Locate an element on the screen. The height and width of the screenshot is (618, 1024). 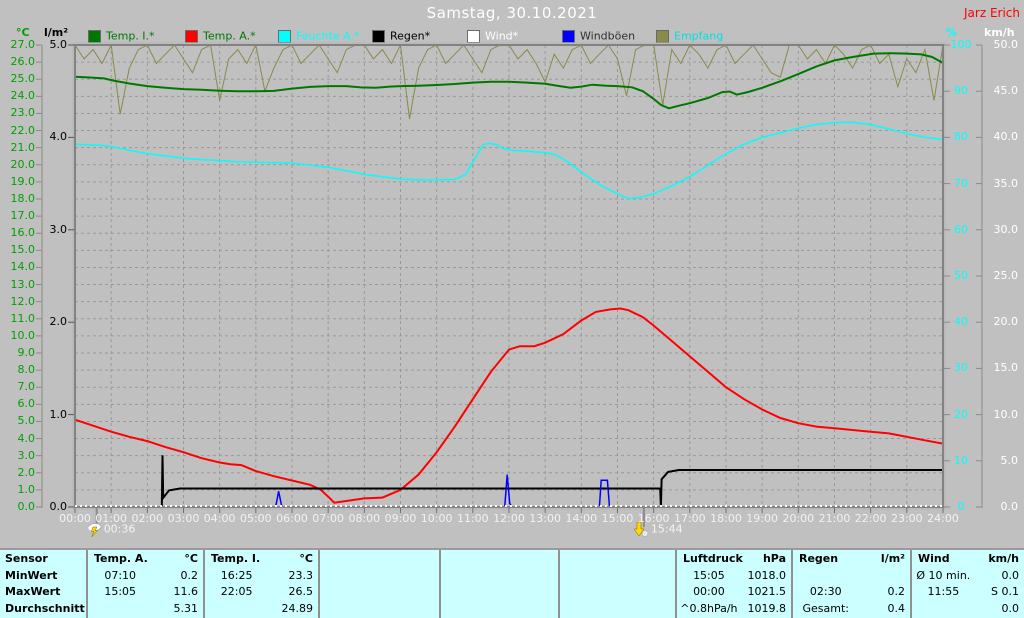
y-tick-wind: 25.0 is located at coordinates (1006, 275).